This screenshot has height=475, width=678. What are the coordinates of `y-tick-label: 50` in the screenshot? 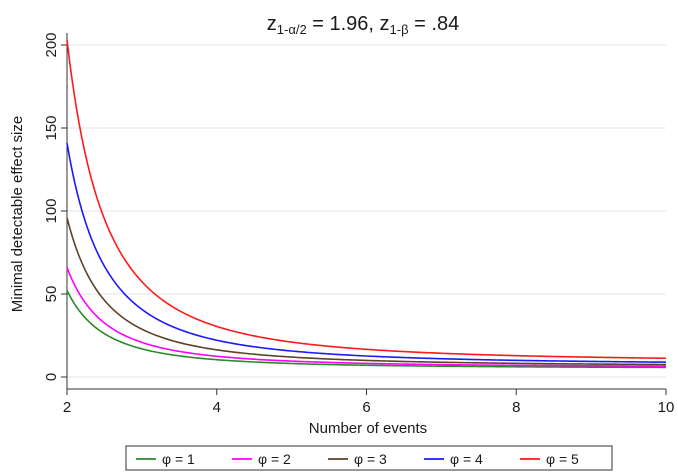 It's located at (51, 294).